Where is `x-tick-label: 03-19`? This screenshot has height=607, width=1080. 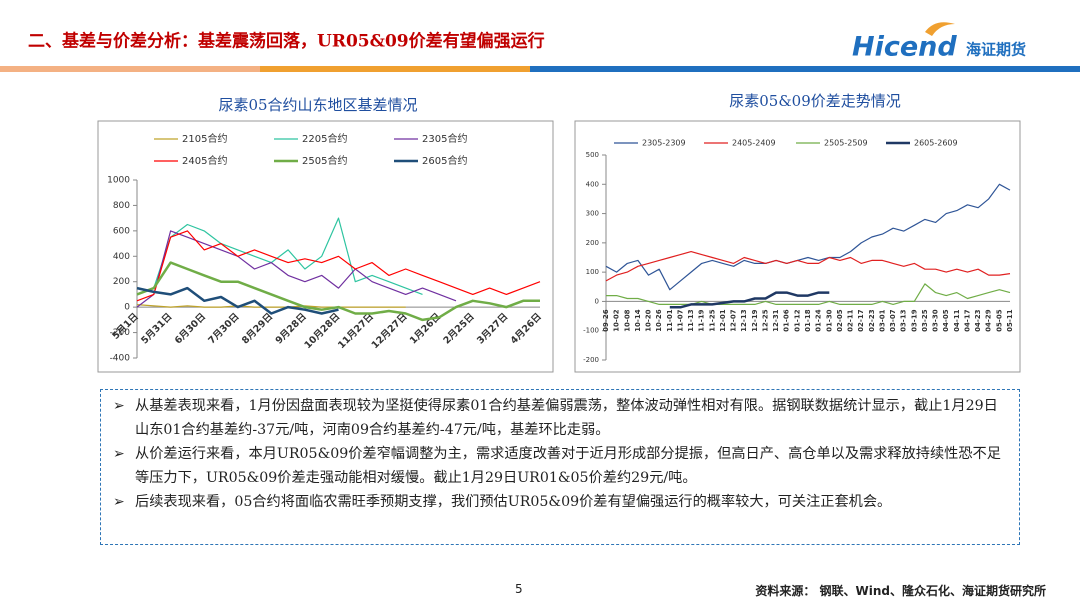
x-tick-label: 03-19 is located at coordinates (914, 320).